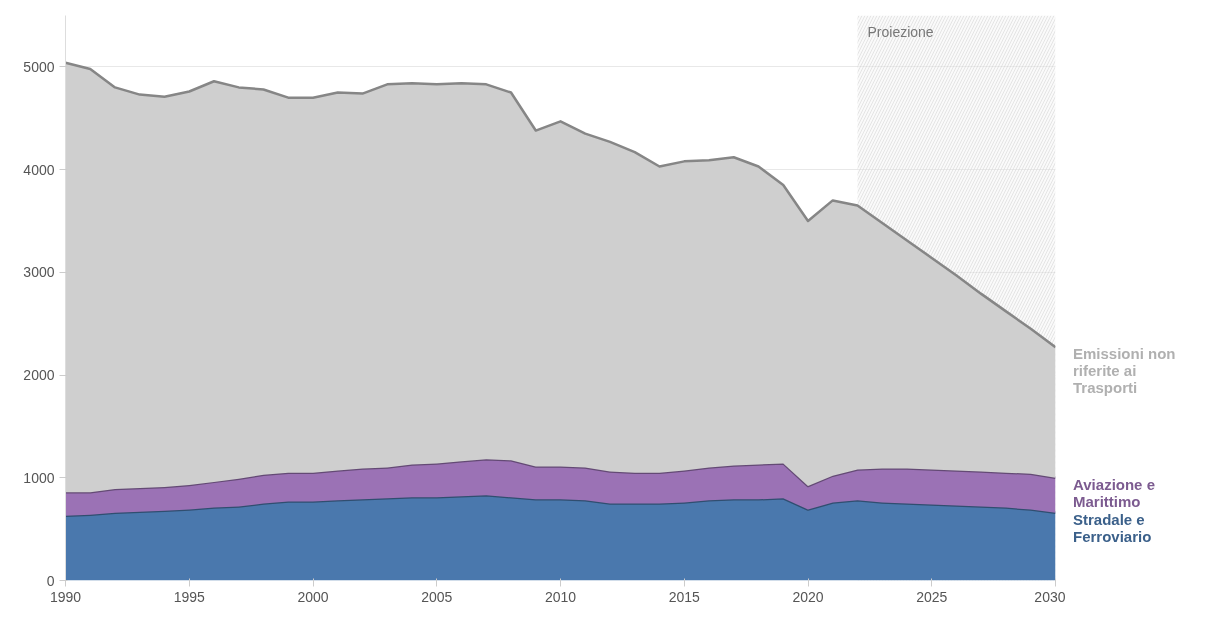 Image resolution: width=1220 pixels, height=619 pixels. Describe the element at coordinates (39, 477) in the screenshot. I see `y-tick-label: 1000` at that location.